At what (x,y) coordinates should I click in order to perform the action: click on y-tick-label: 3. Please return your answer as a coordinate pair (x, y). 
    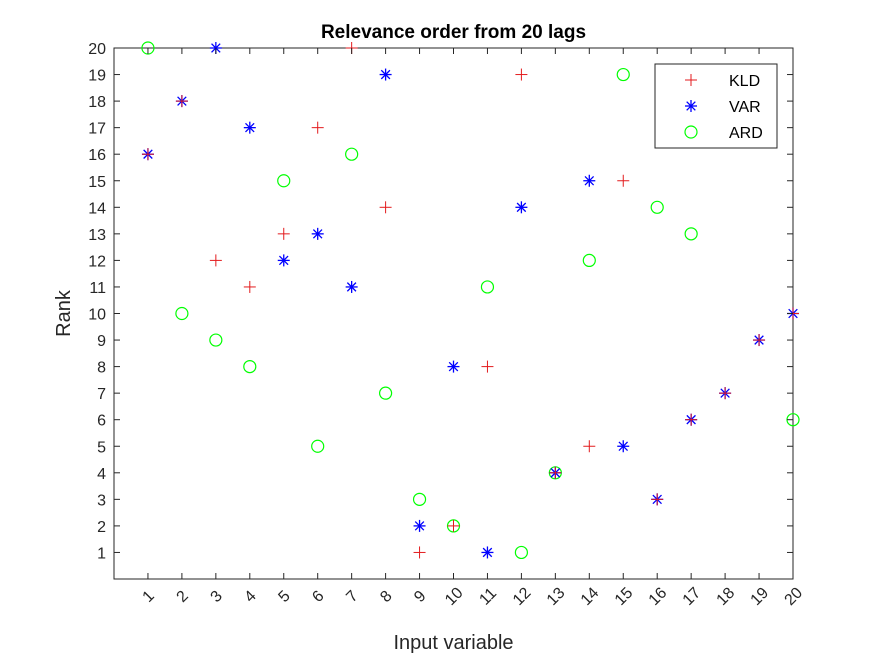
    Looking at the image, I should click on (101, 500).